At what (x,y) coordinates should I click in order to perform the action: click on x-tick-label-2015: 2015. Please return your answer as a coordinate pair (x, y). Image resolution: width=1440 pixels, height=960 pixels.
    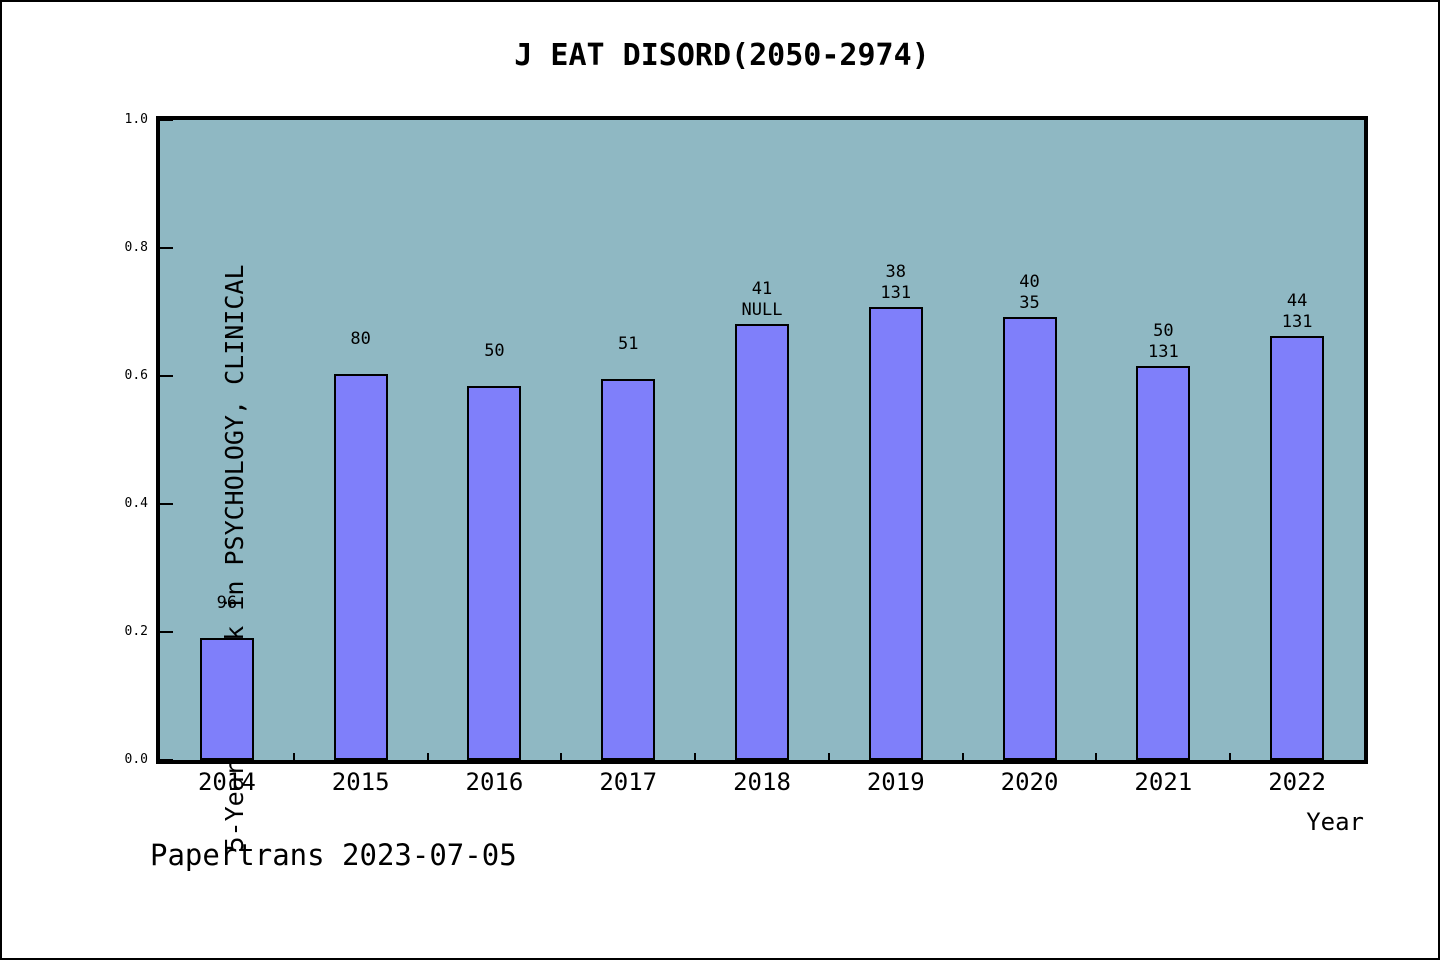
    Looking at the image, I should click on (360, 782).